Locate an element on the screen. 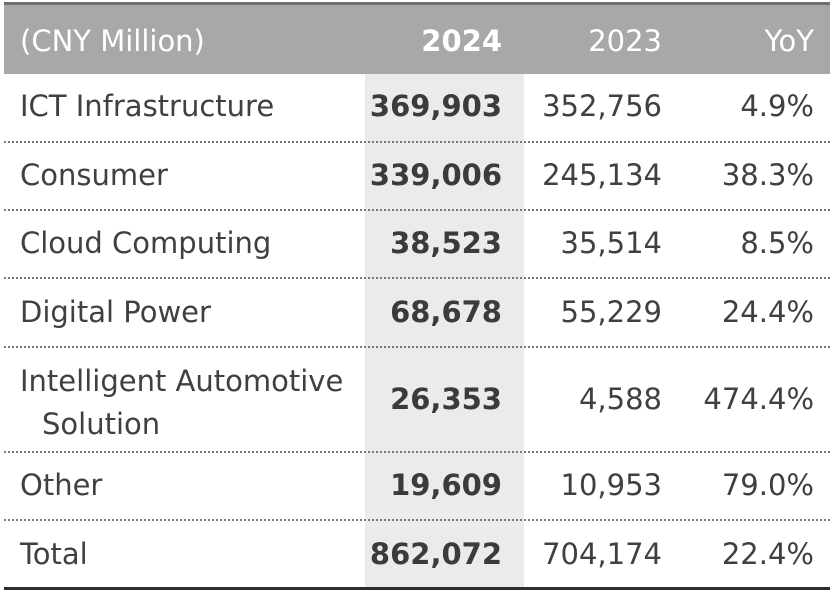 This screenshot has width=840, height=599. row-value-2023: 4,588 is located at coordinates (620, 399).